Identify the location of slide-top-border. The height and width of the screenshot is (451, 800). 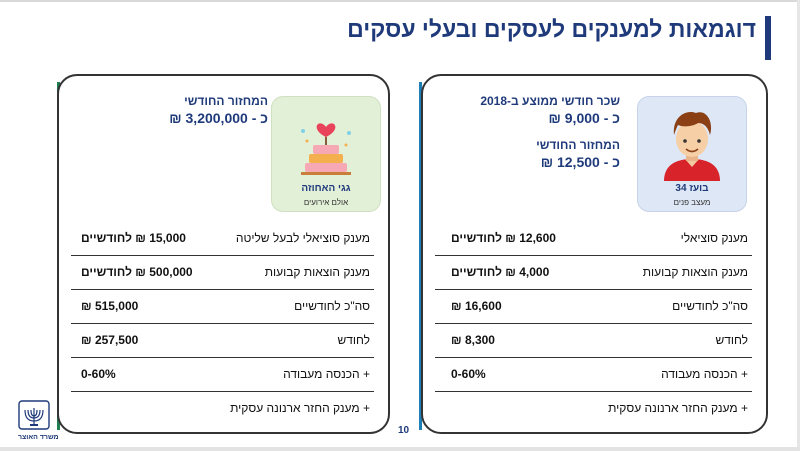
(400, 1).